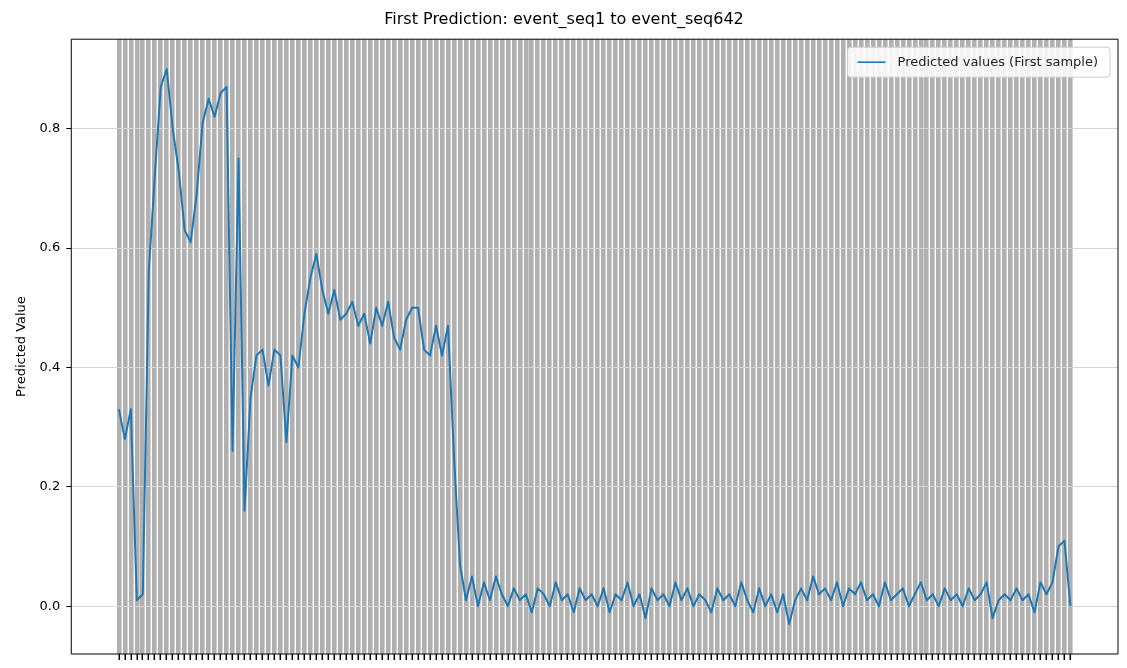 Image resolution: width=1127 pixels, height=668 pixels. I want to click on y-tick-label: 0.0, so click(50, 605).